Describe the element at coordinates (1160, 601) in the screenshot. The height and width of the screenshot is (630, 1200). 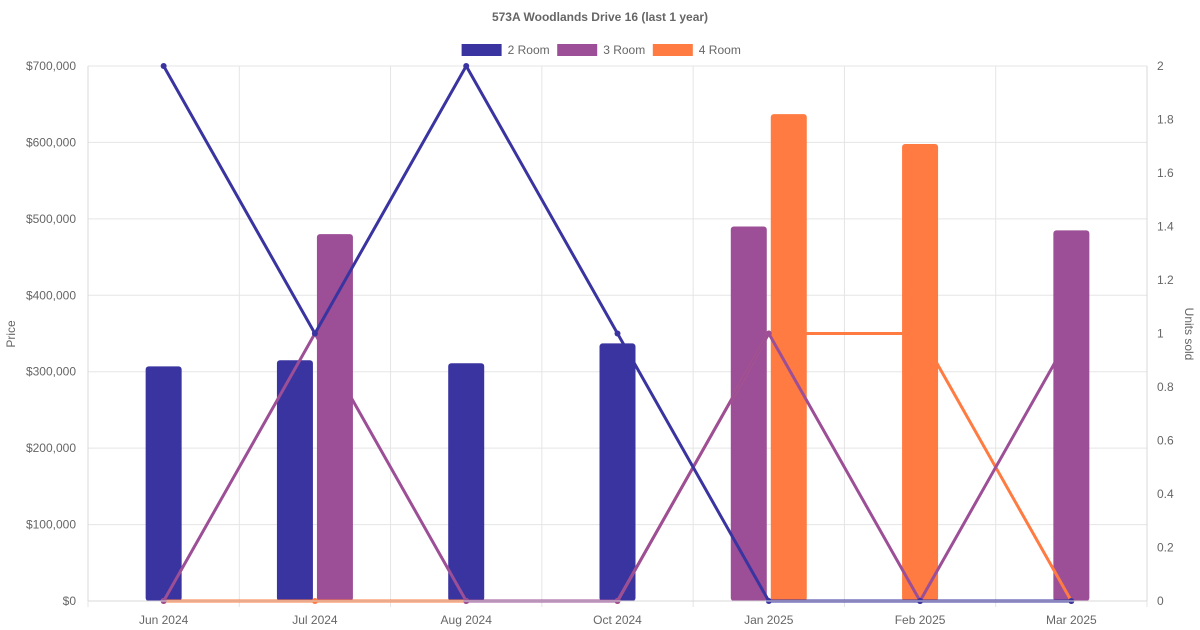
I see `y2-tick-label: 0` at that location.